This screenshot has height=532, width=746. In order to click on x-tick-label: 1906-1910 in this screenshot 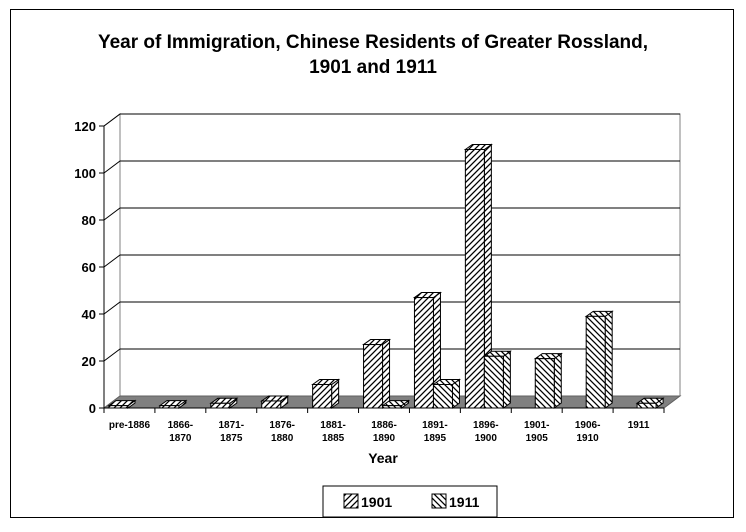, I will do `click(588, 432)`.